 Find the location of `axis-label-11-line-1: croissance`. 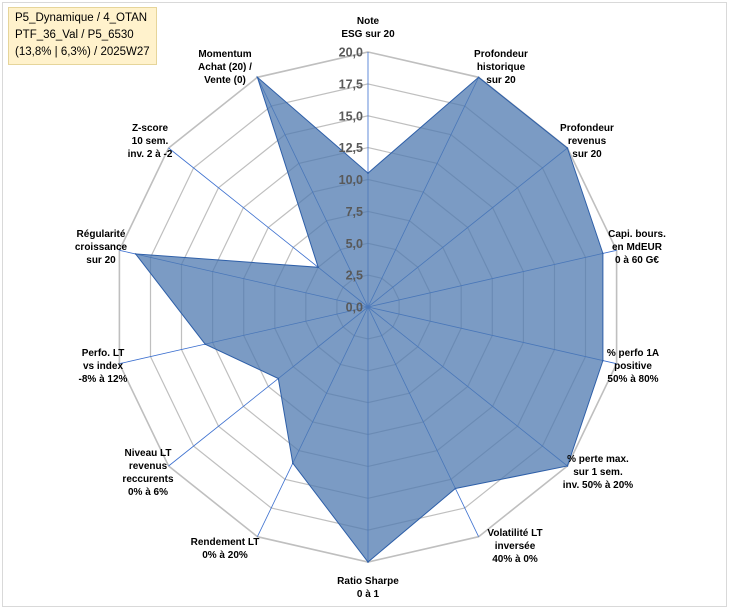

axis-label-11-line-1: croissance is located at coordinates (101, 247).